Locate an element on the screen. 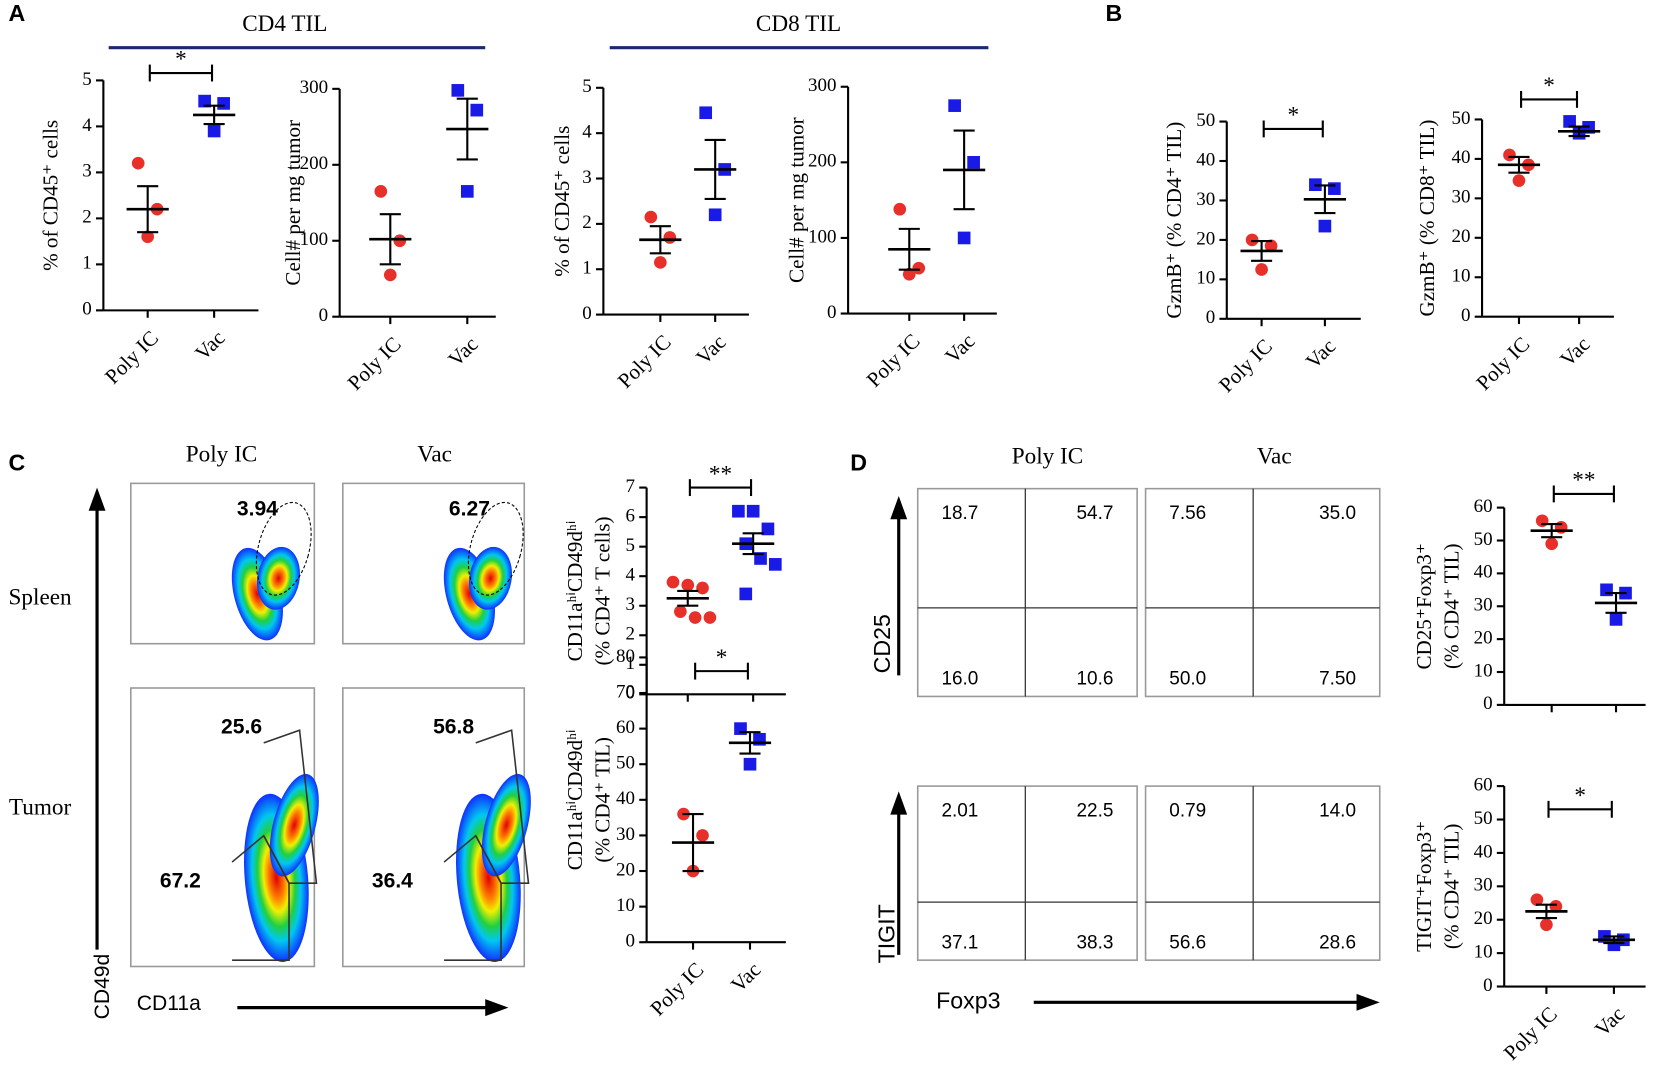 This screenshot has width=1654, height=1068. label: 10.6 is located at coordinates (1094, 679).